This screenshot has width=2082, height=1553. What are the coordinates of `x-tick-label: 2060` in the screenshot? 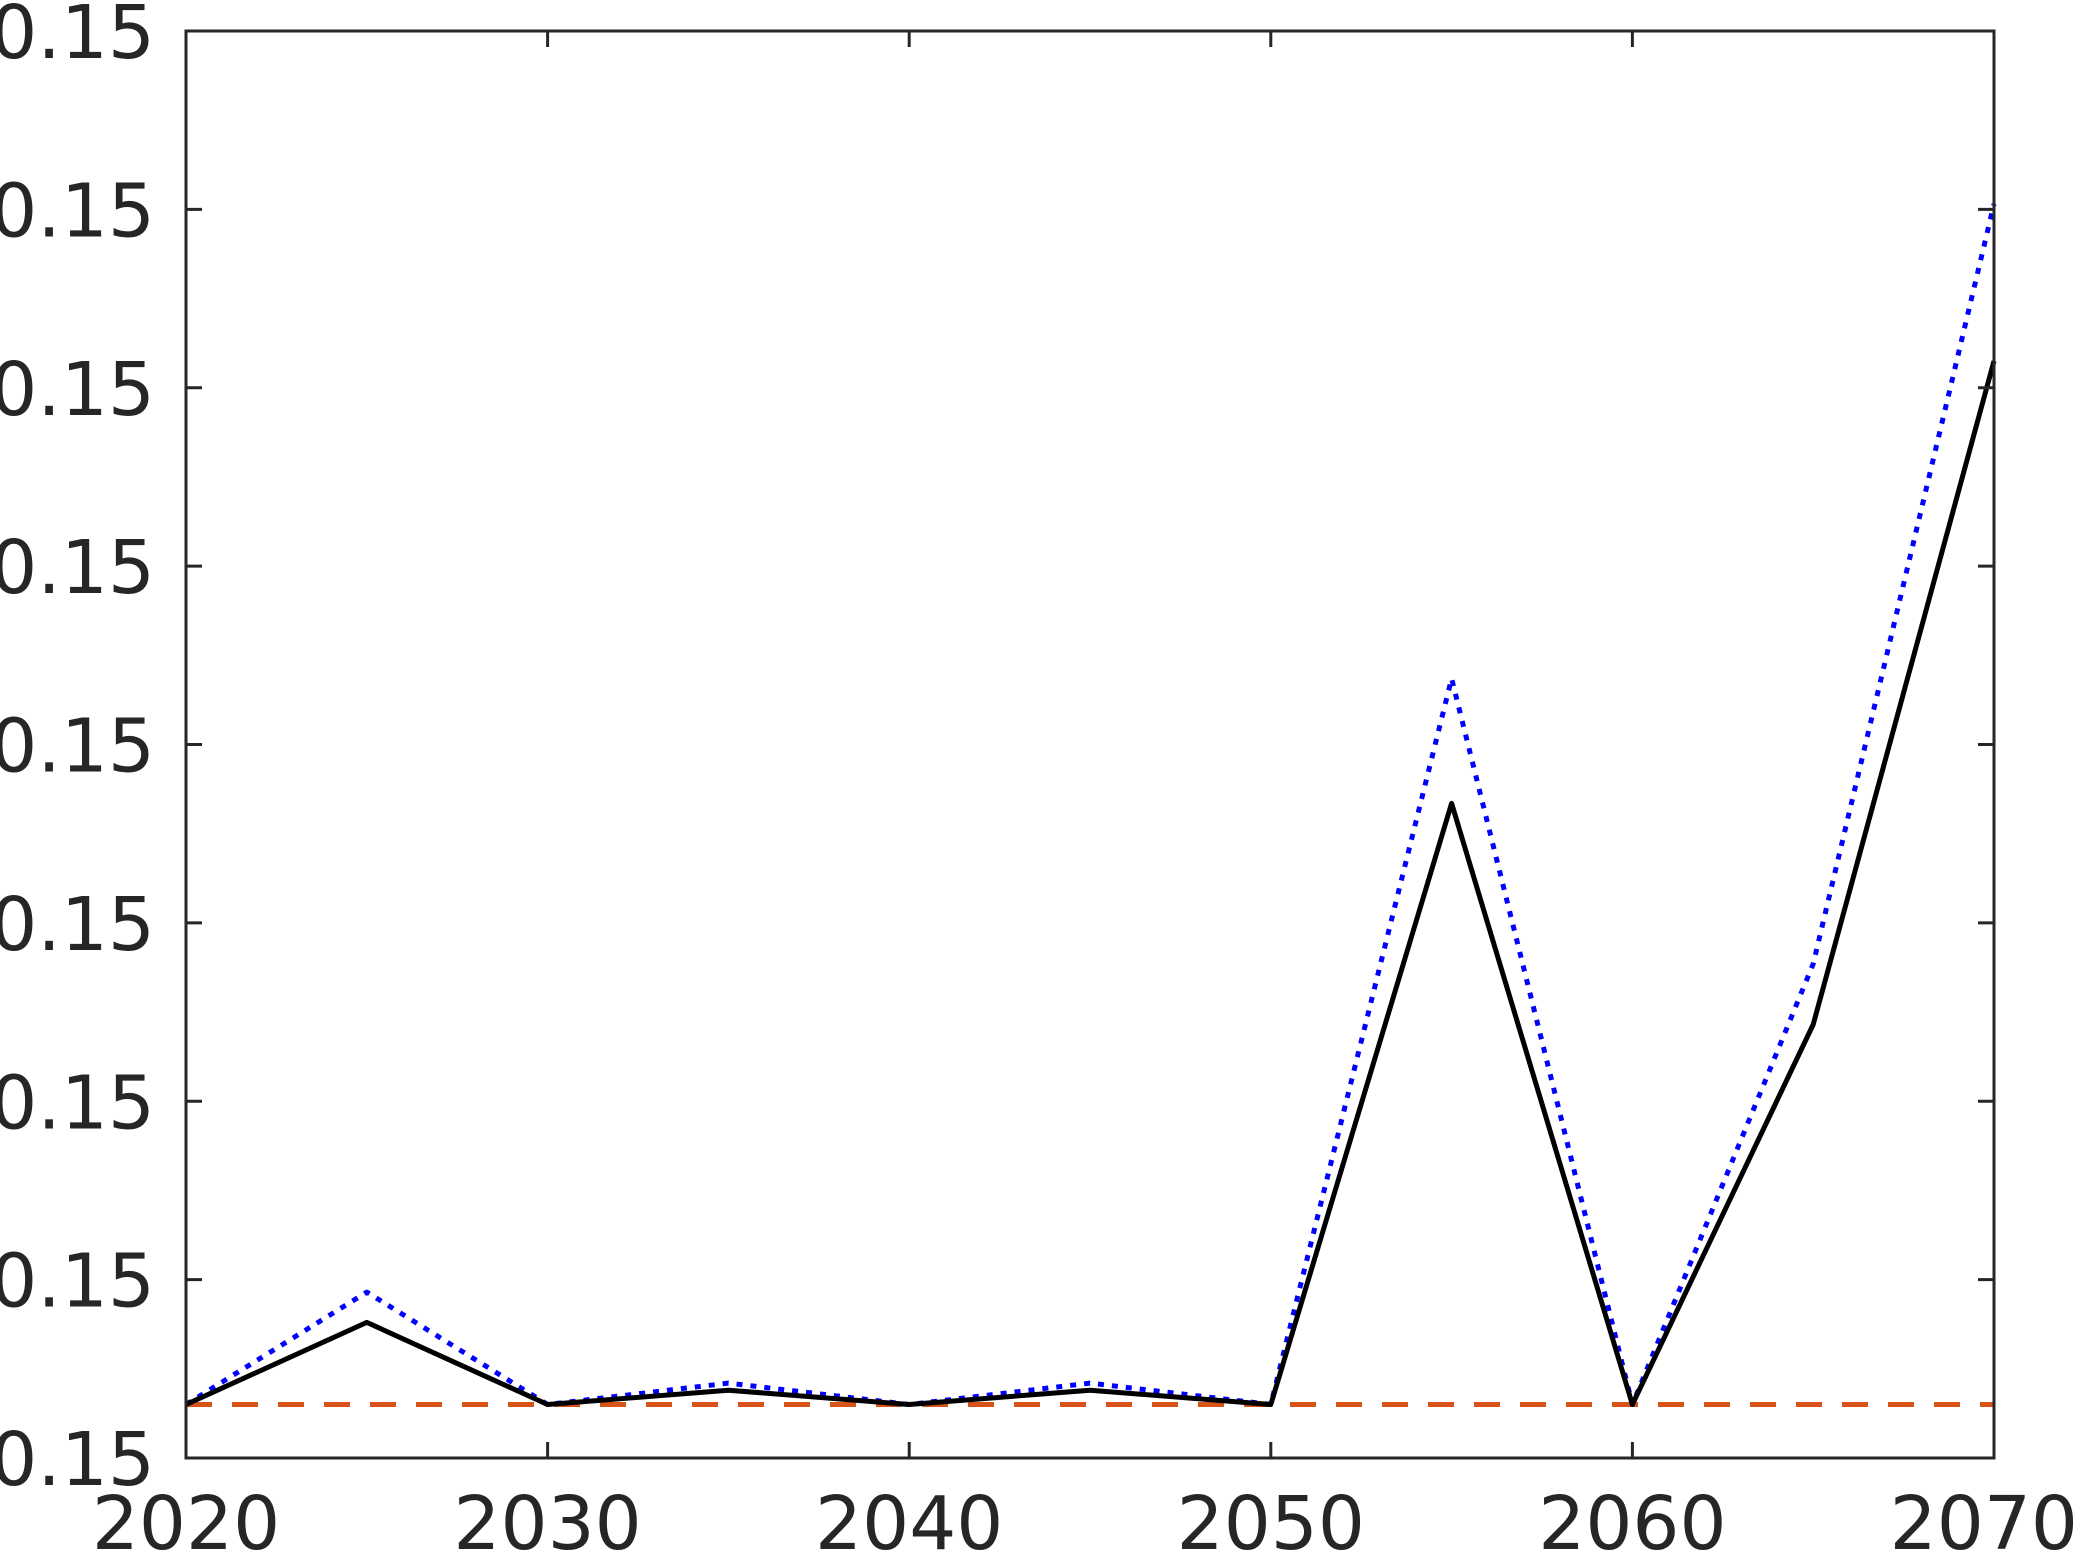 It's located at (1632, 1517).